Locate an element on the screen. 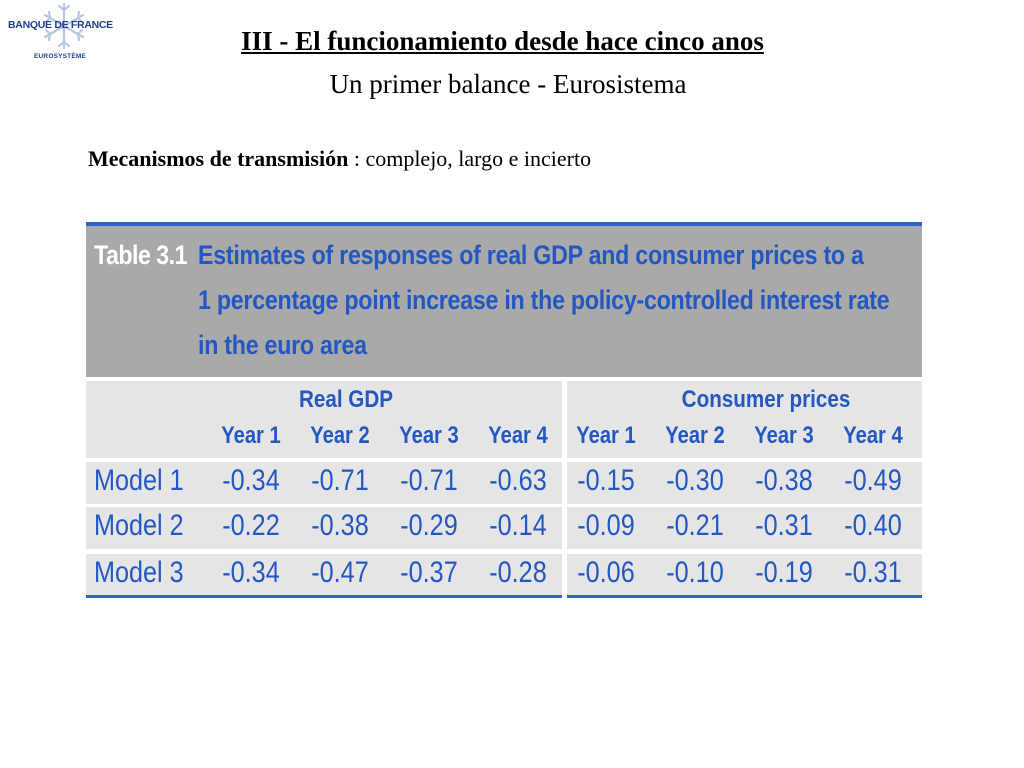 Image resolution: width=1024 pixels, height=768 pixels. table-cell: -0.37 is located at coordinates (429, 572).